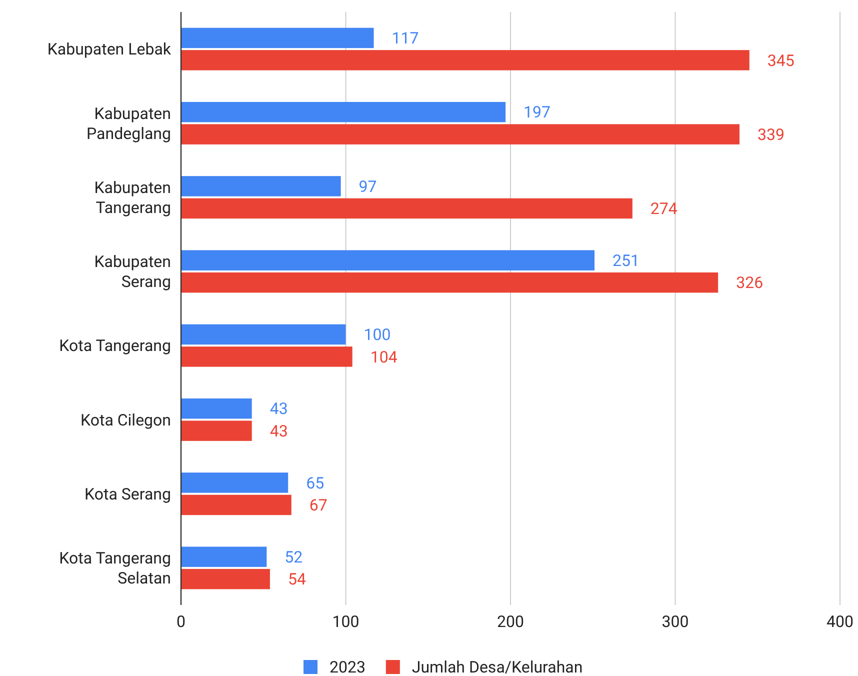 Image resolution: width=858 pixels, height=676 pixels. What do you see at coordinates (780, 60) in the screenshot?
I see `data-label: 345` at bounding box center [780, 60].